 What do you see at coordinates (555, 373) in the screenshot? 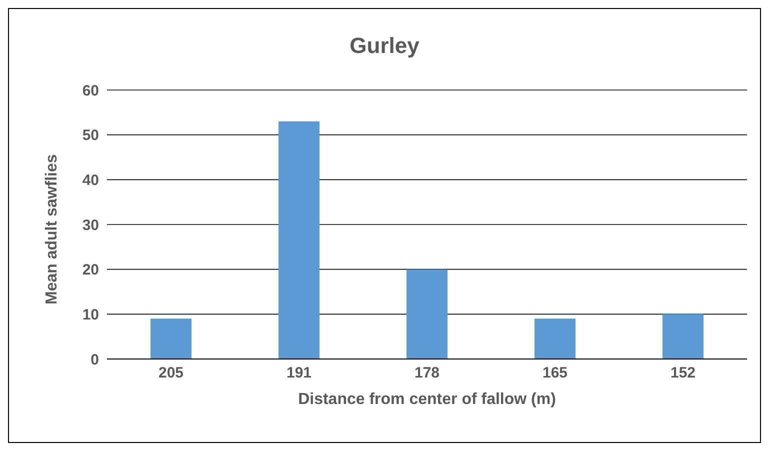
I see `x-tick-label: 165` at bounding box center [555, 373].